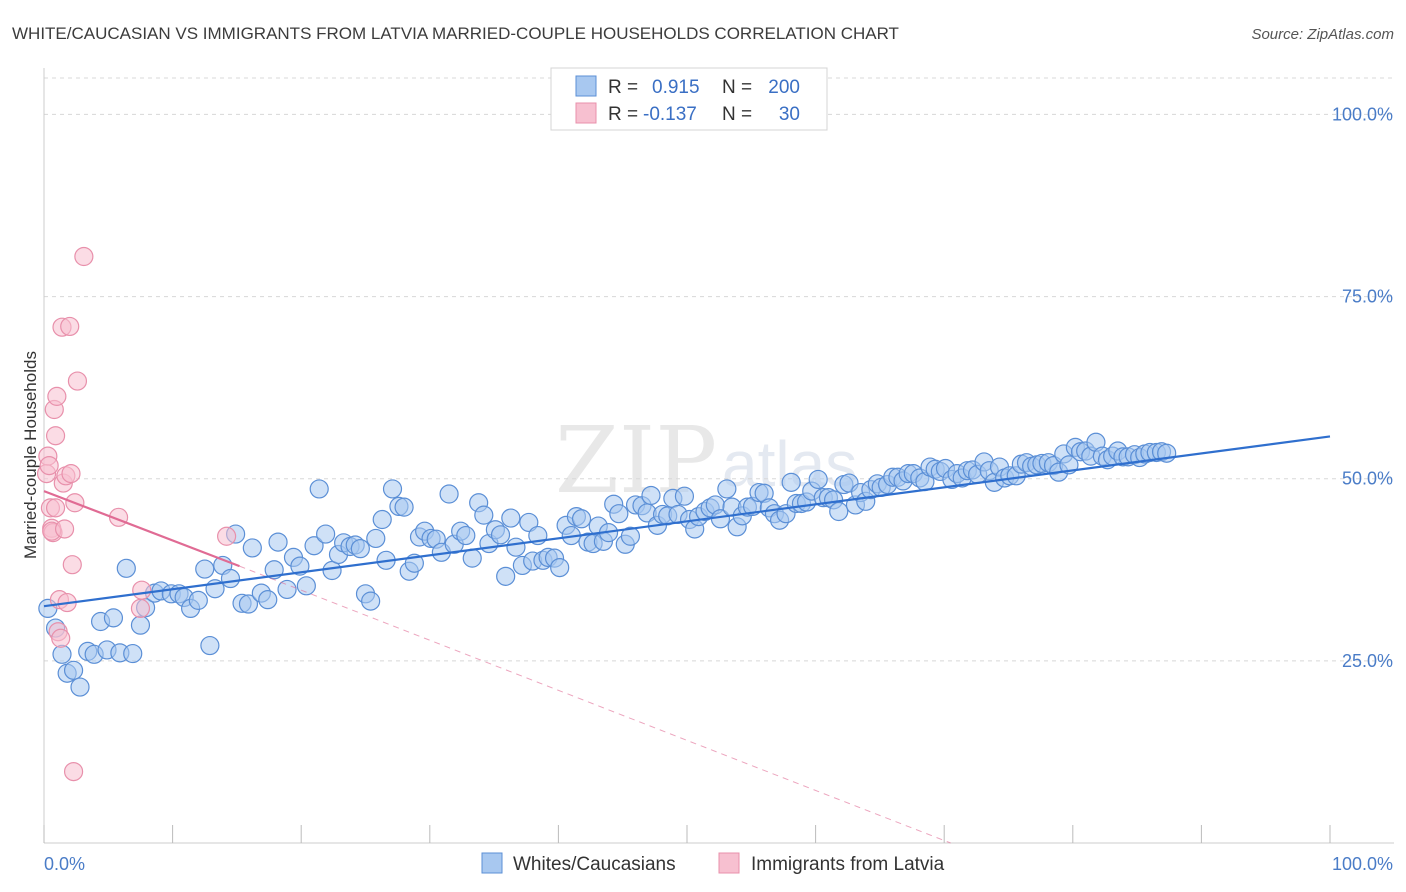  Describe the element at coordinates (729, 863) in the screenshot. I see `bottom-legend-swatch-latvia` at that location.